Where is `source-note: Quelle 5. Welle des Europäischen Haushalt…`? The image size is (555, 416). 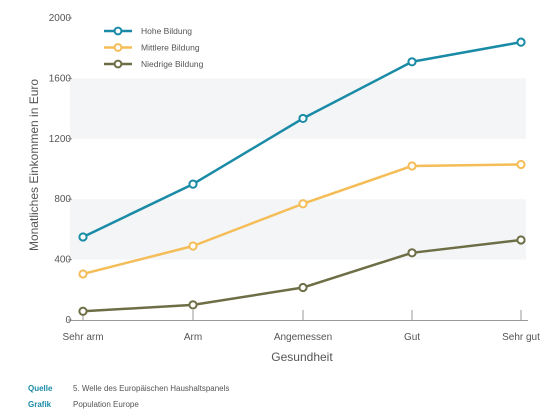 source-note: Quelle 5. Welle des Europäischen Haushalt… is located at coordinates (128, 388).